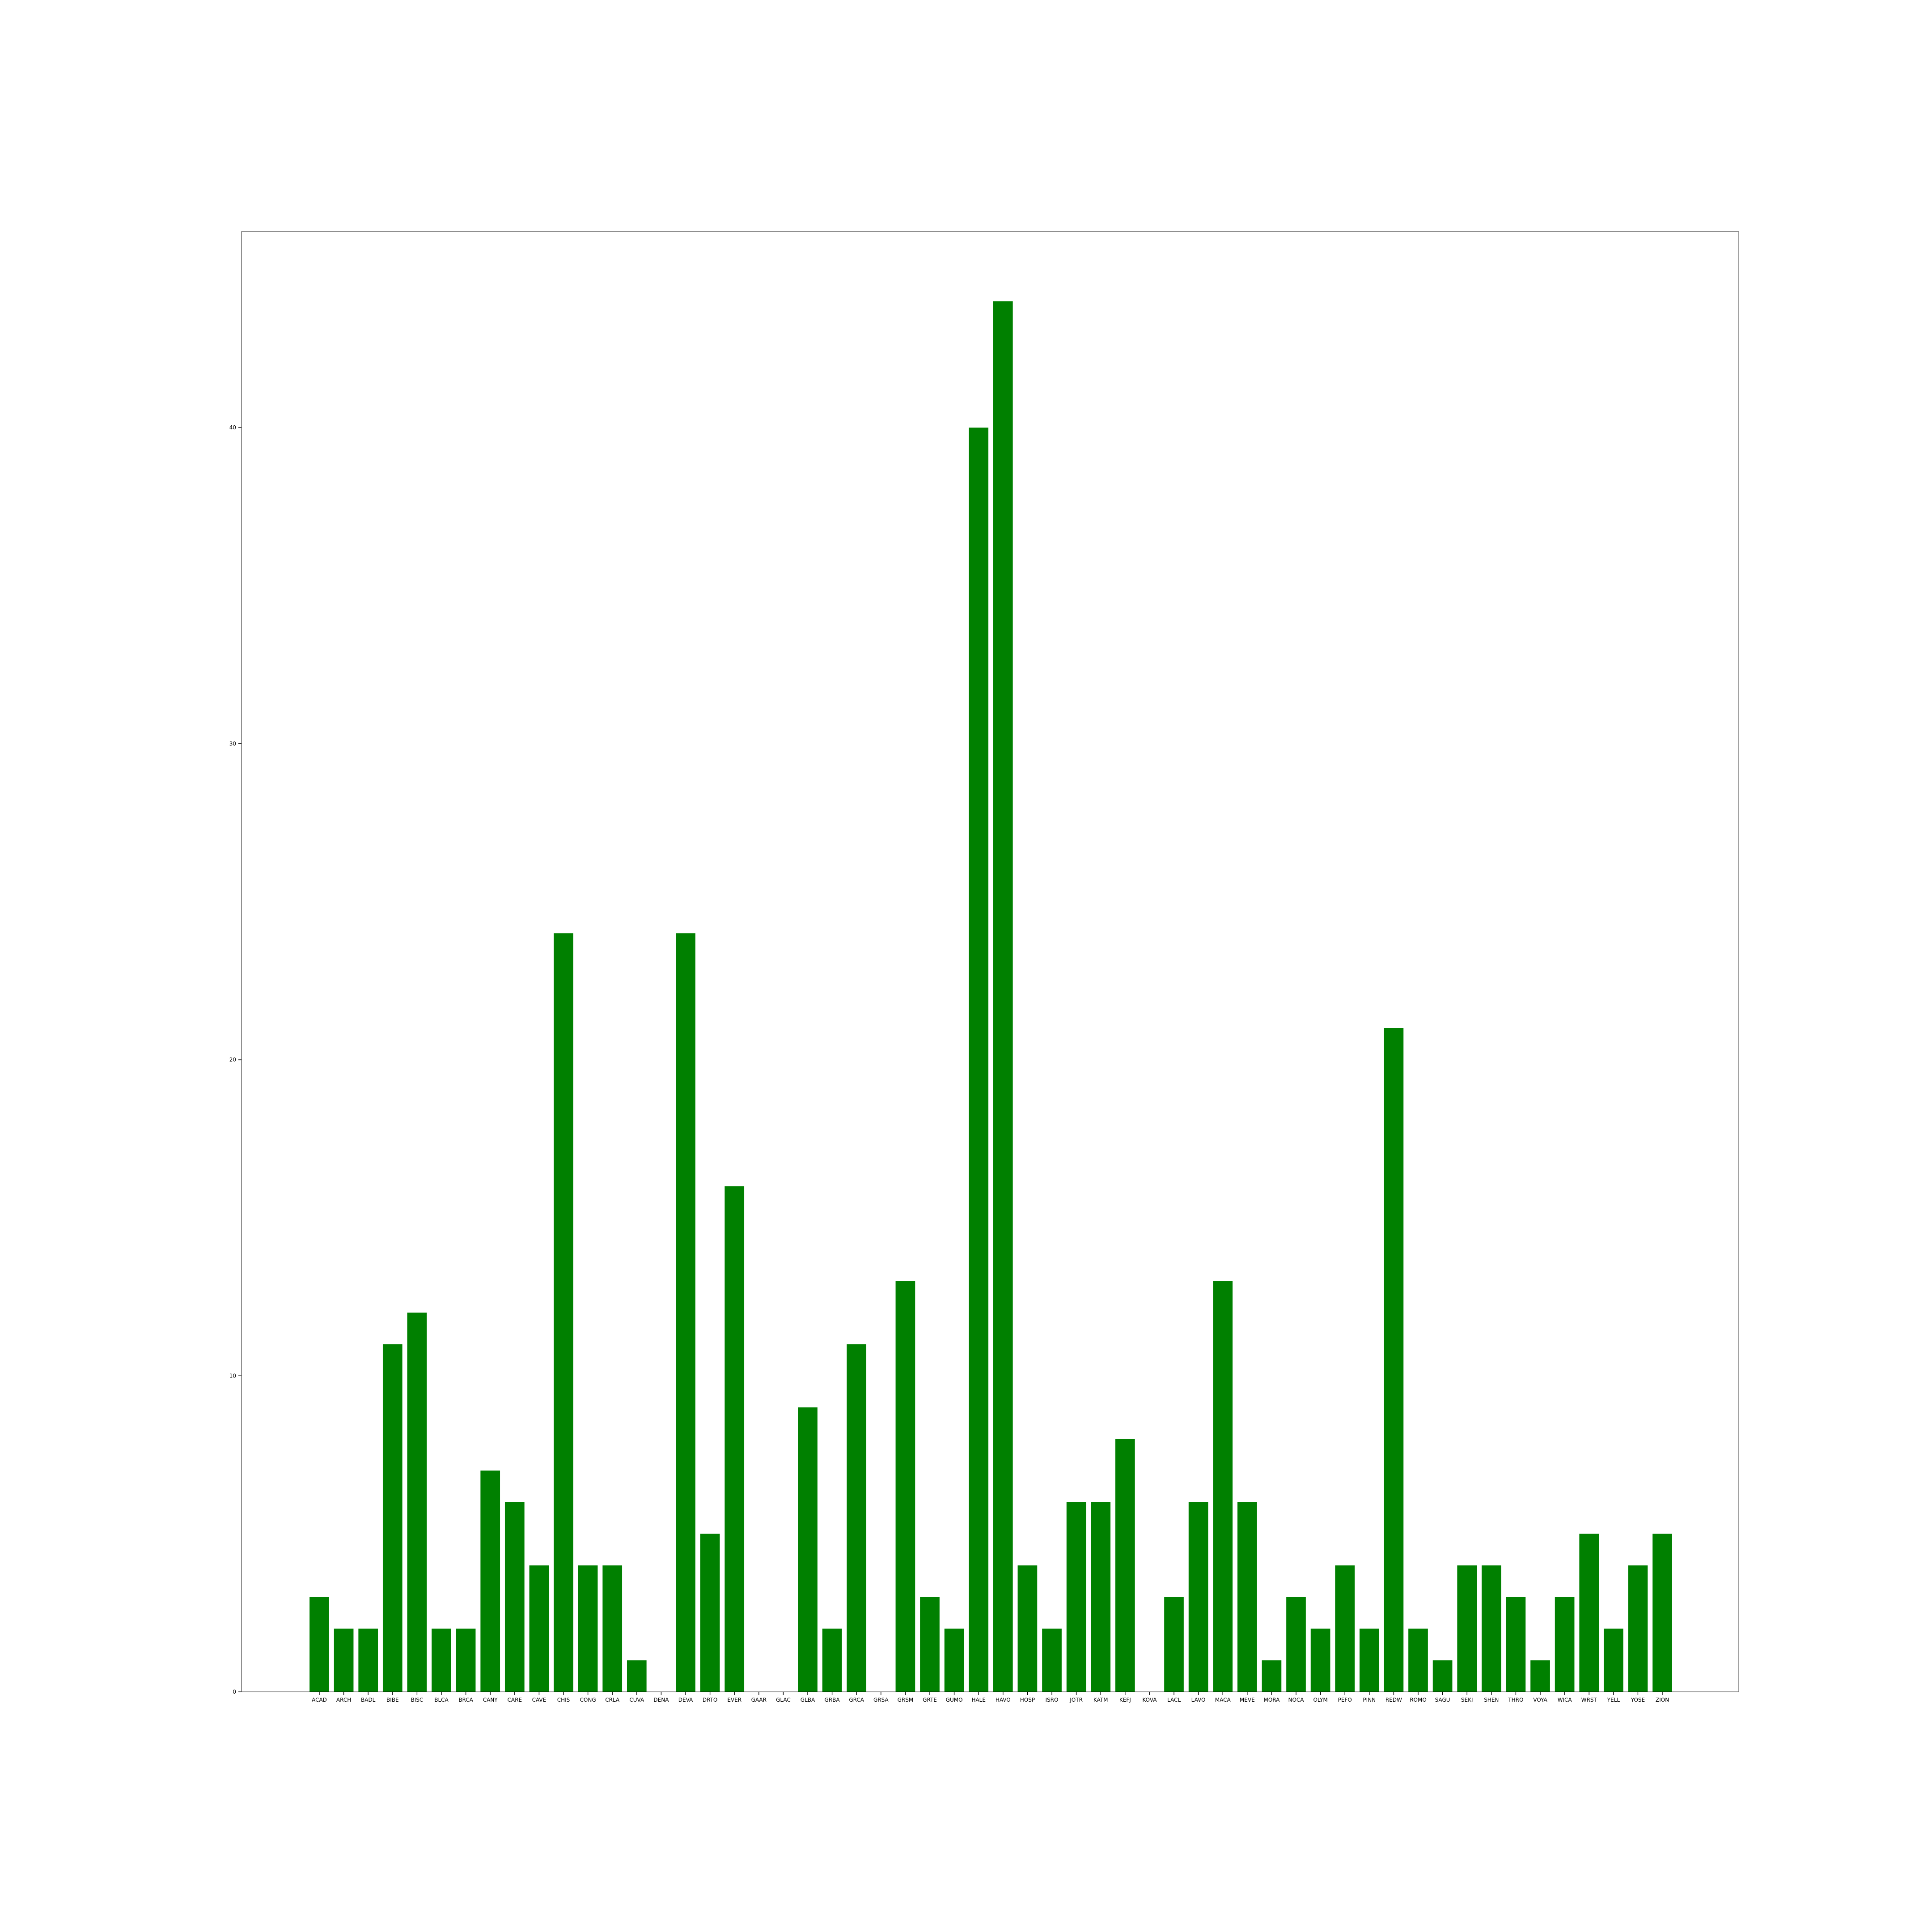 This screenshot has width=1932, height=1932. What do you see at coordinates (1100, 1700) in the screenshot?
I see `x-tick-label: KATM` at bounding box center [1100, 1700].